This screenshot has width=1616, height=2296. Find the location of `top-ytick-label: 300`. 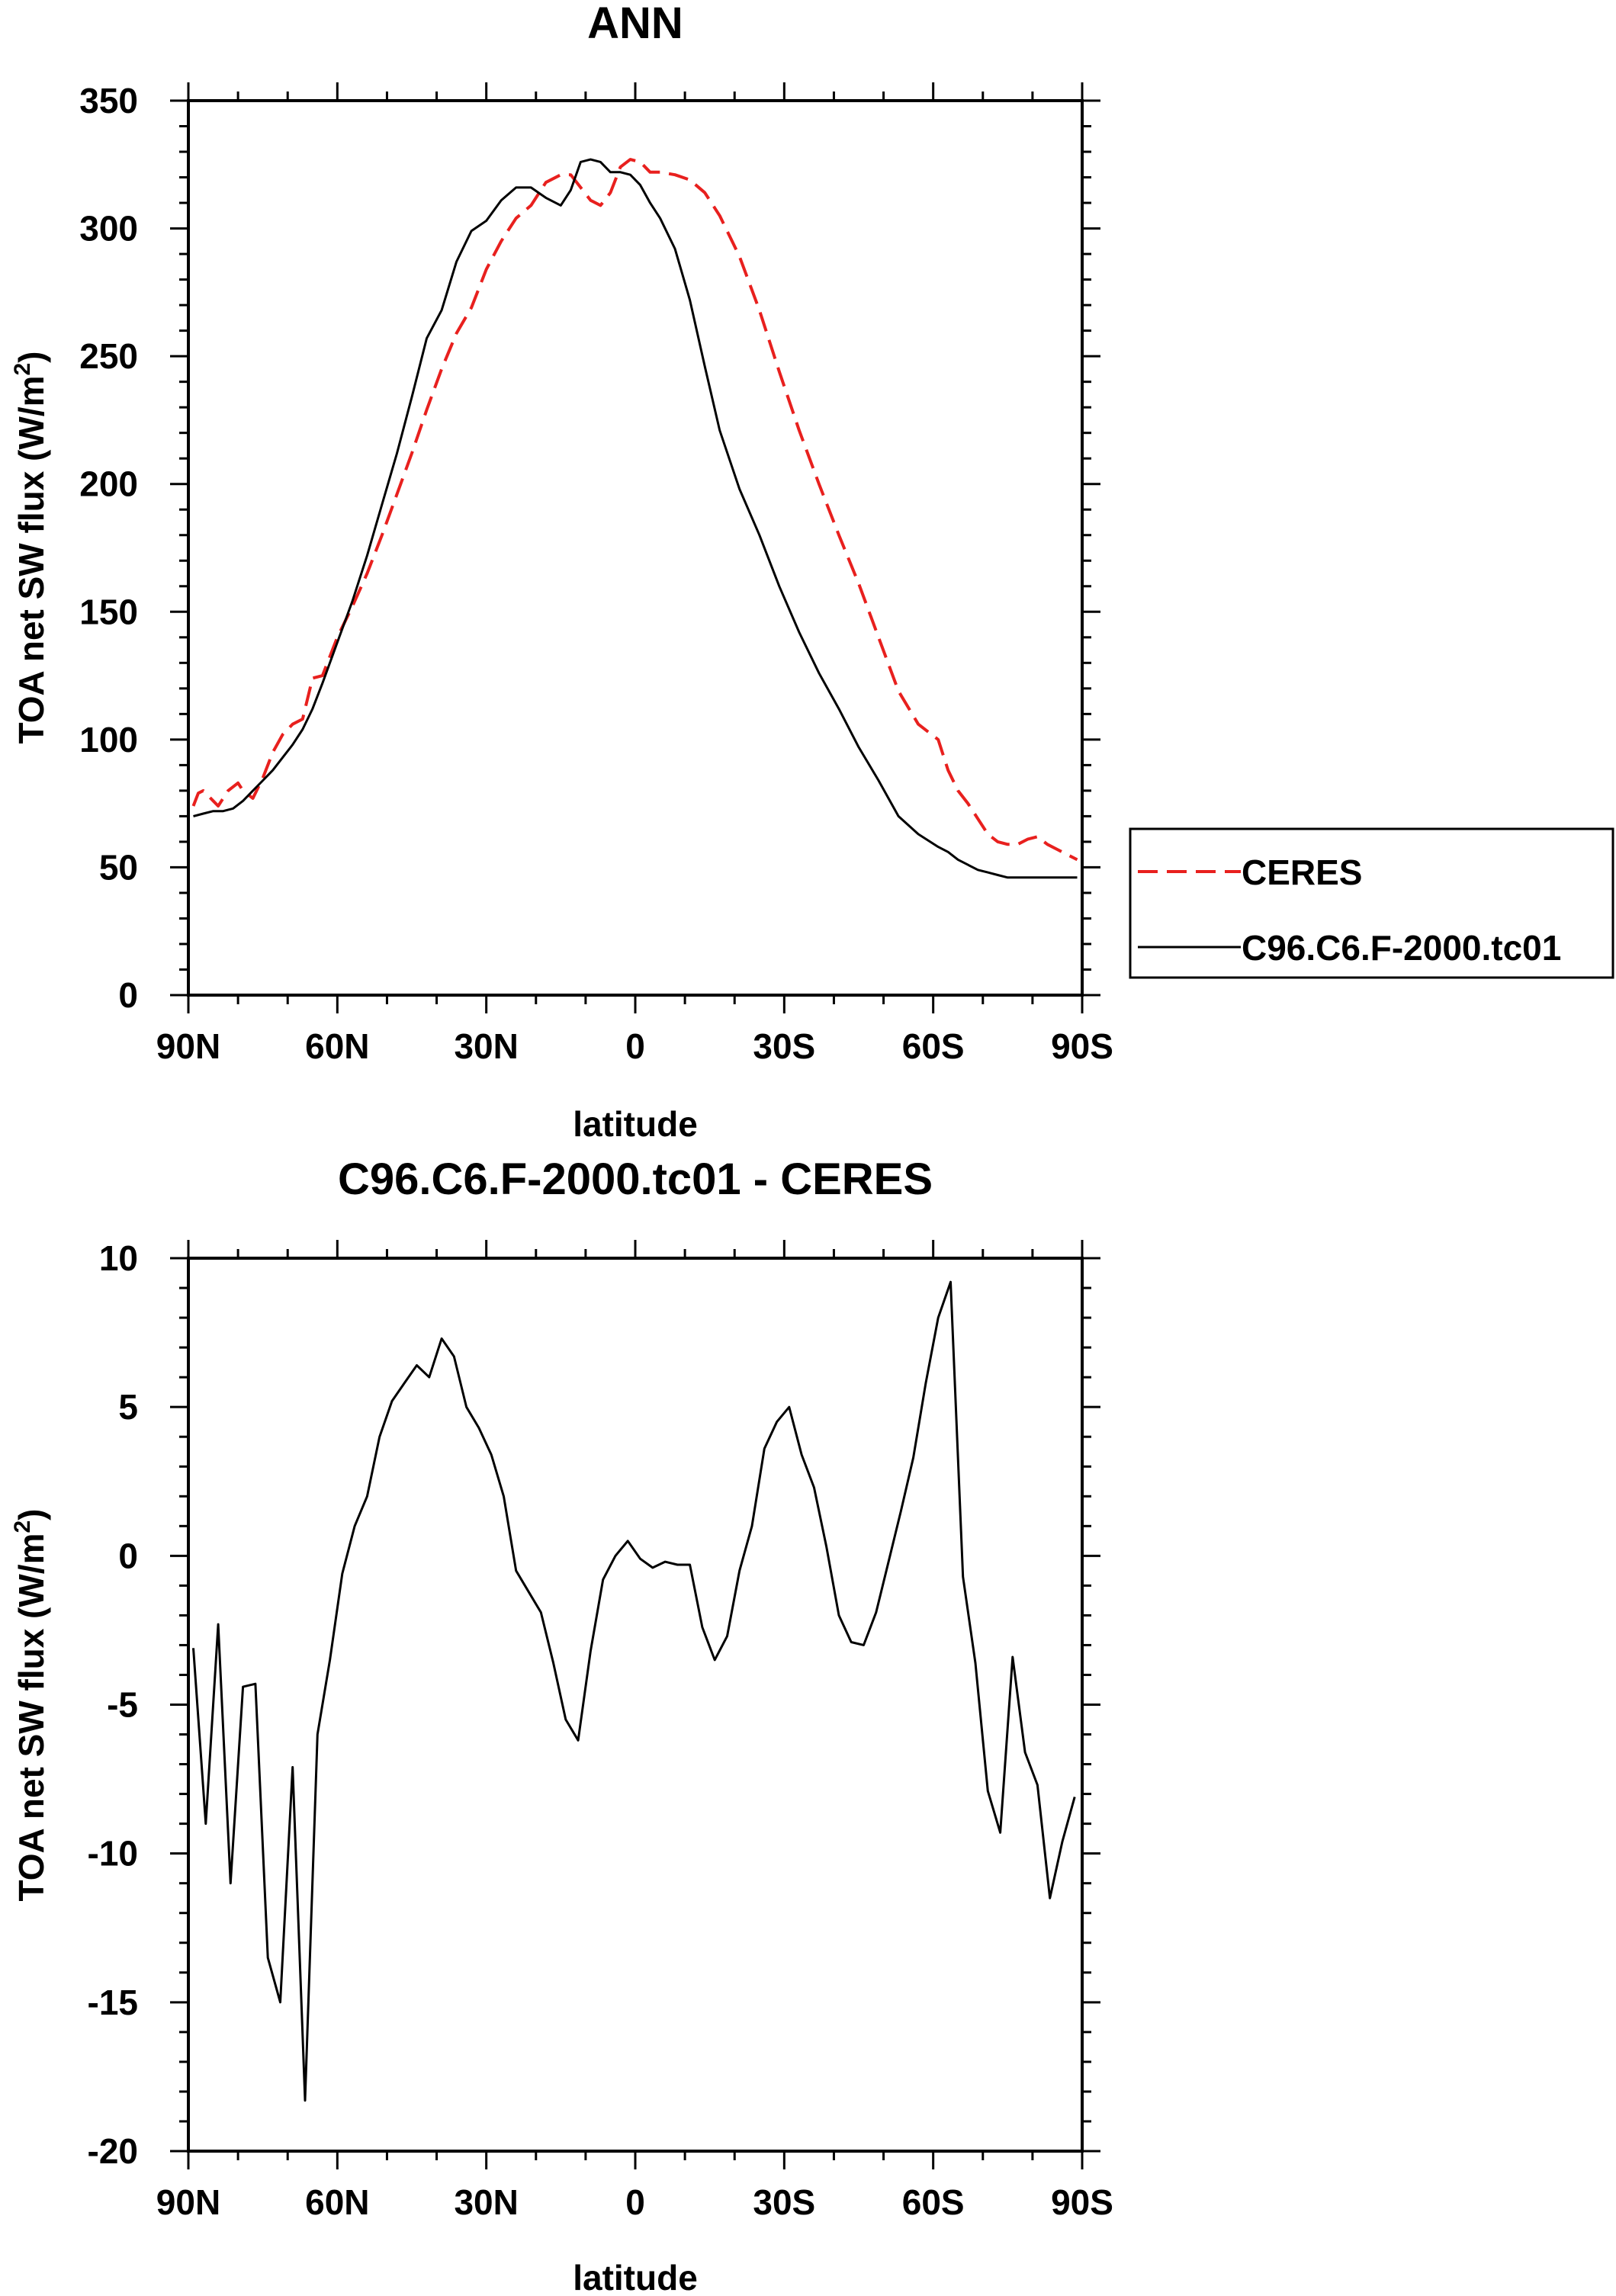

top-ytick-label: 300 is located at coordinates (109, 229).